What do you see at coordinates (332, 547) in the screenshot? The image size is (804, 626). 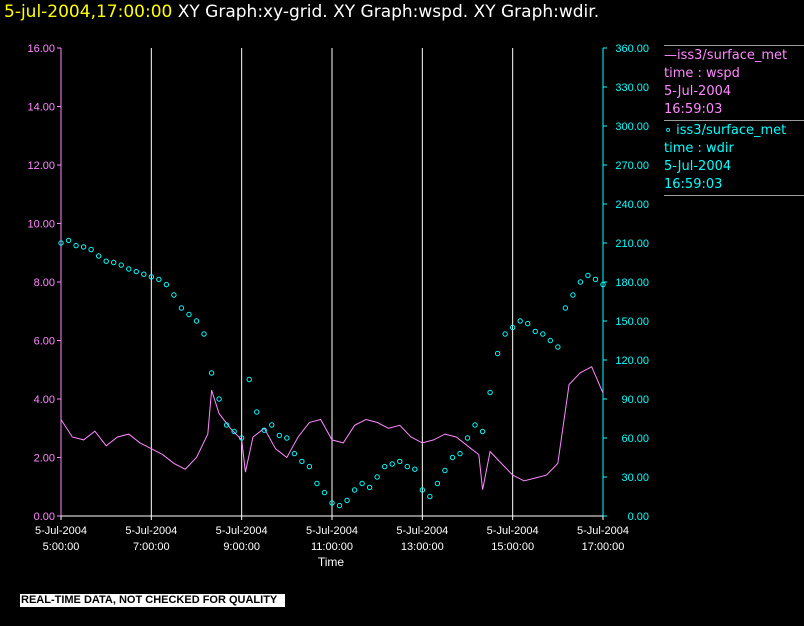 I see `x-tick-label-time: 11:00:00` at bounding box center [332, 547].